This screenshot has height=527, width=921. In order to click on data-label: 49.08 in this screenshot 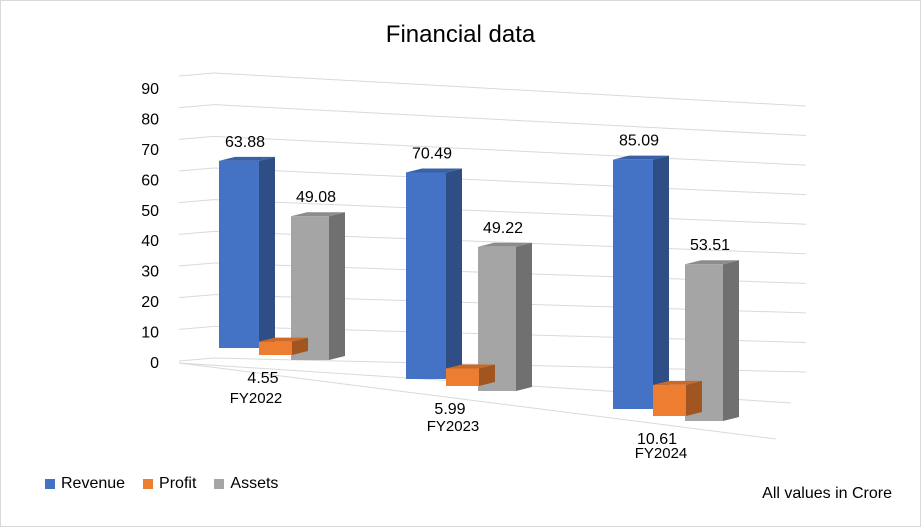, I will do `click(316, 197)`.